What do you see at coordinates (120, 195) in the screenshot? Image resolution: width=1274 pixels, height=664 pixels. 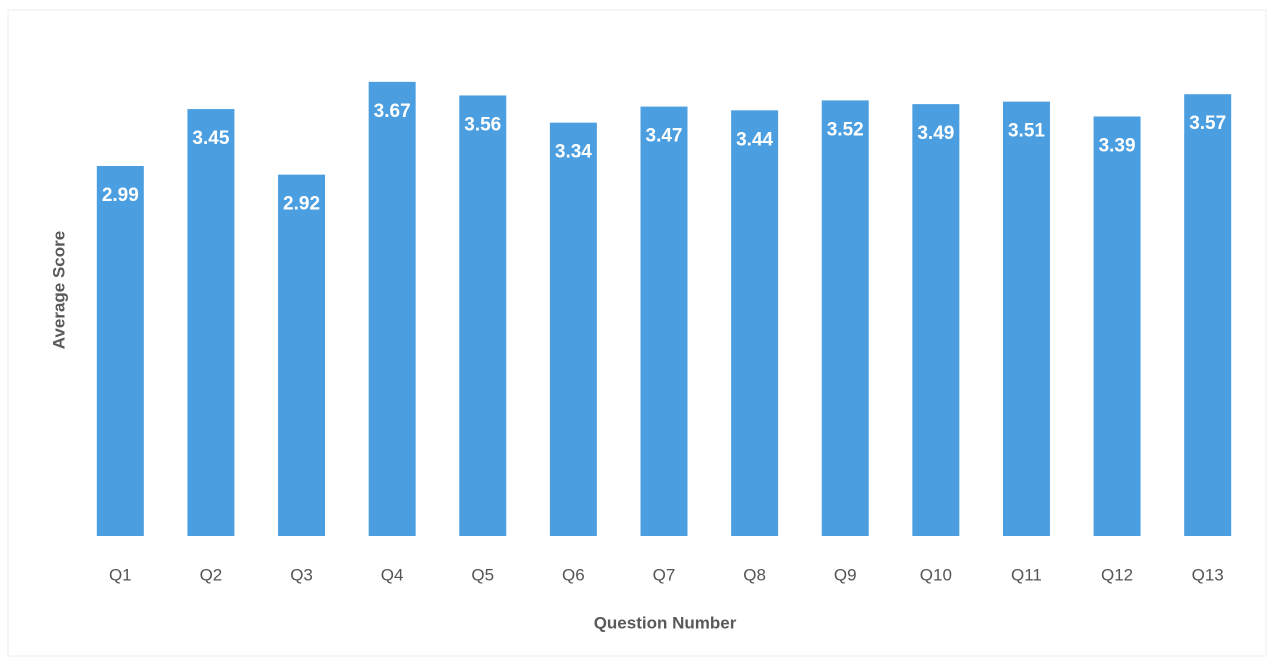 I see `data-label: 2.99` at bounding box center [120, 195].